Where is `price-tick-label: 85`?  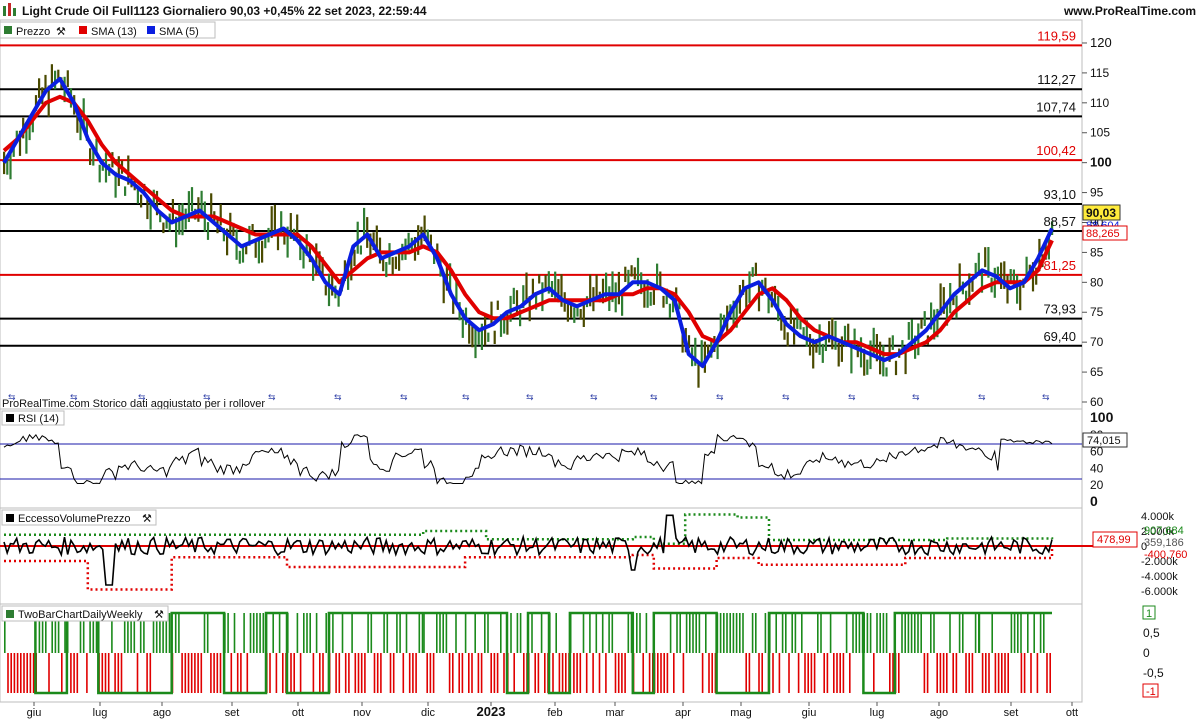 price-tick-label: 85 is located at coordinates (1097, 252).